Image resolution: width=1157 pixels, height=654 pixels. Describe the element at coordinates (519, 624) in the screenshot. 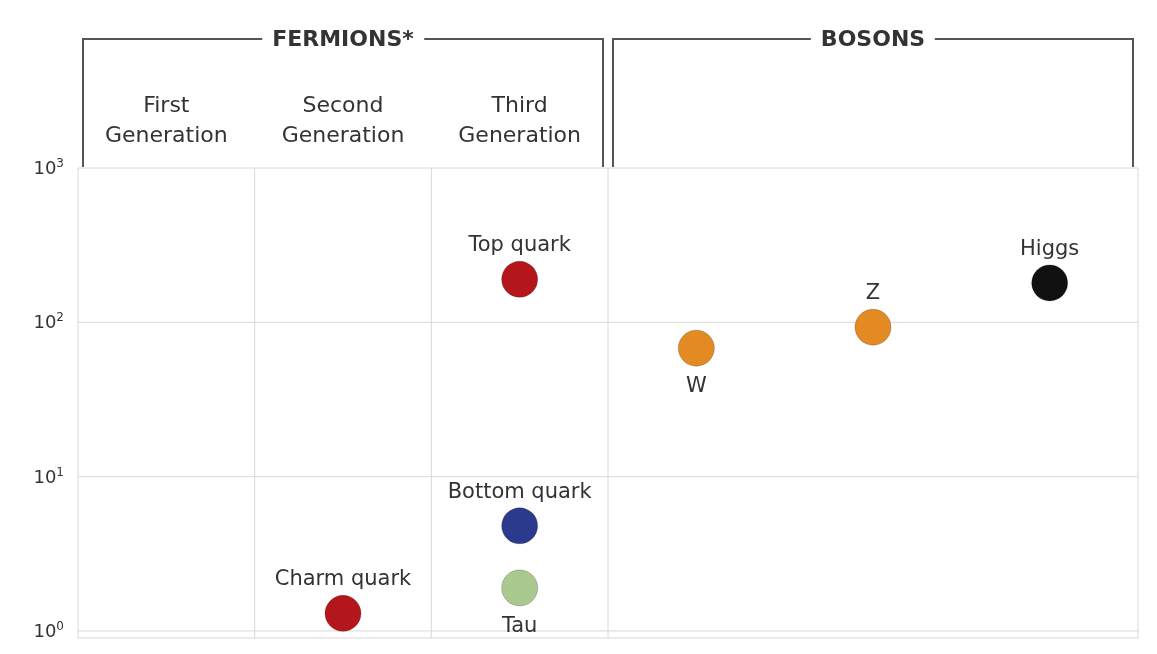

I see `series-label: Tau` at that location.